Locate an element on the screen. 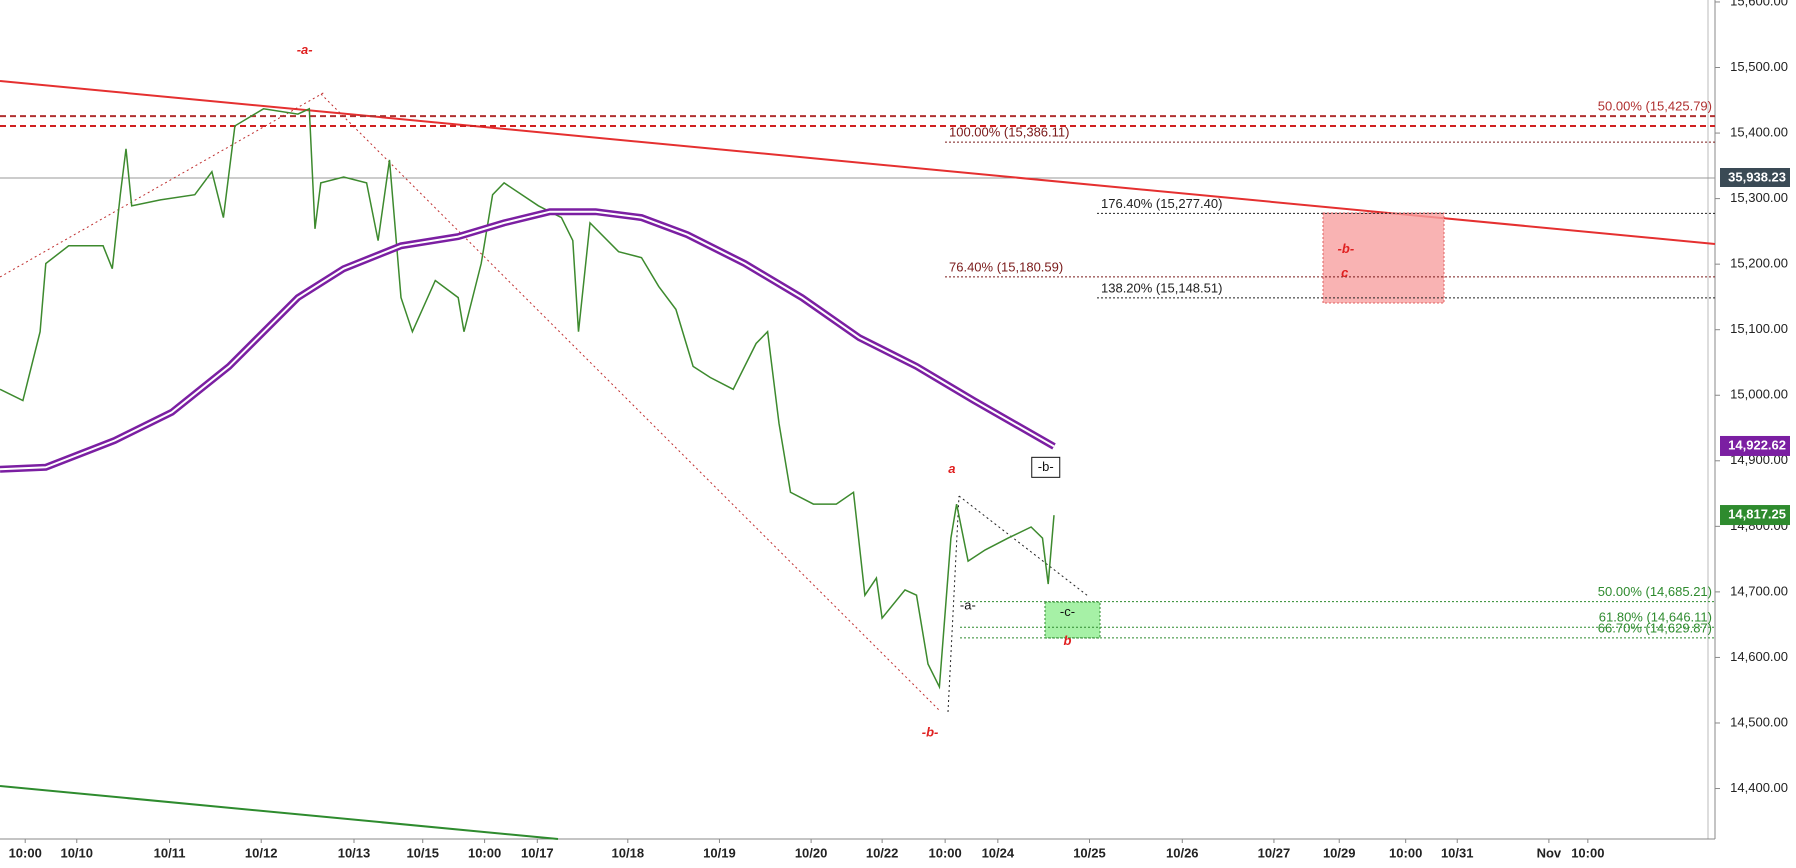 The image size is (1796, 868). level-label: 61.80% (14,646.11) is located at coordinates (1655, 617).